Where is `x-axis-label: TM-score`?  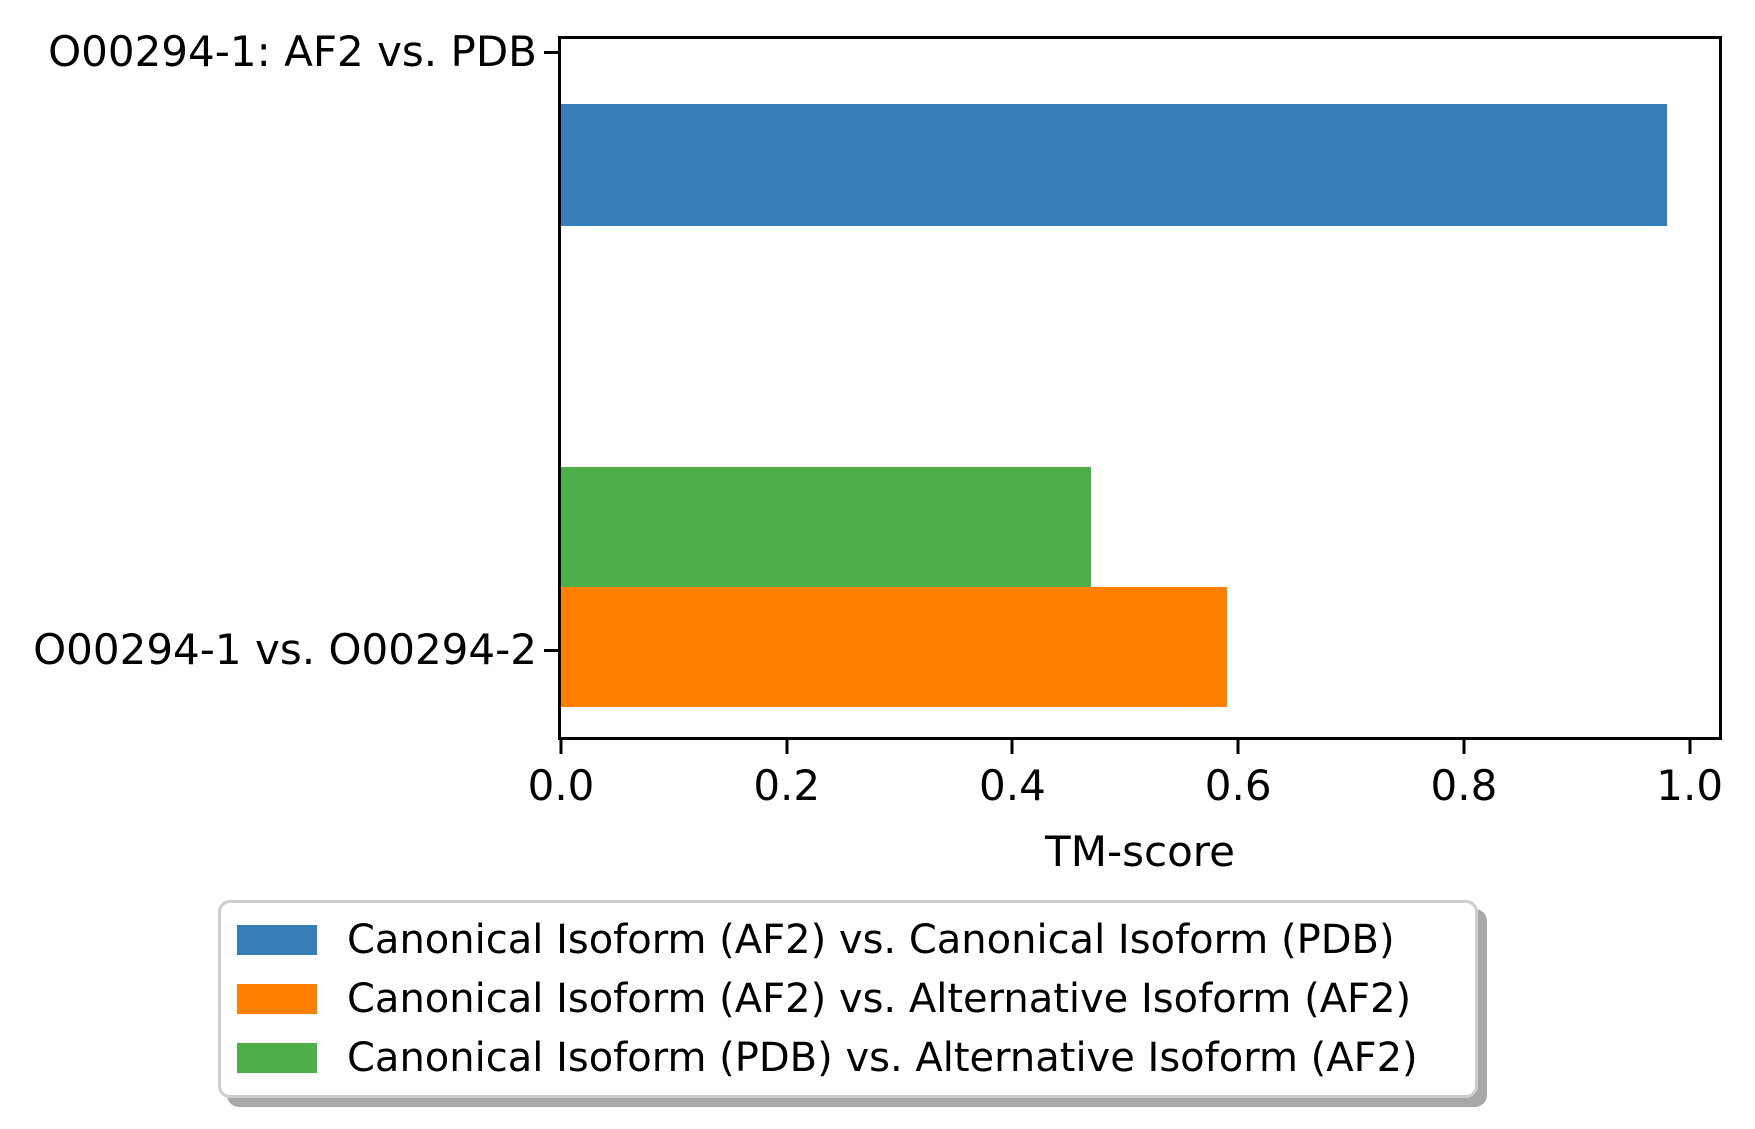 x-axis-label: TM-score is located at coordinates (1140, 851).